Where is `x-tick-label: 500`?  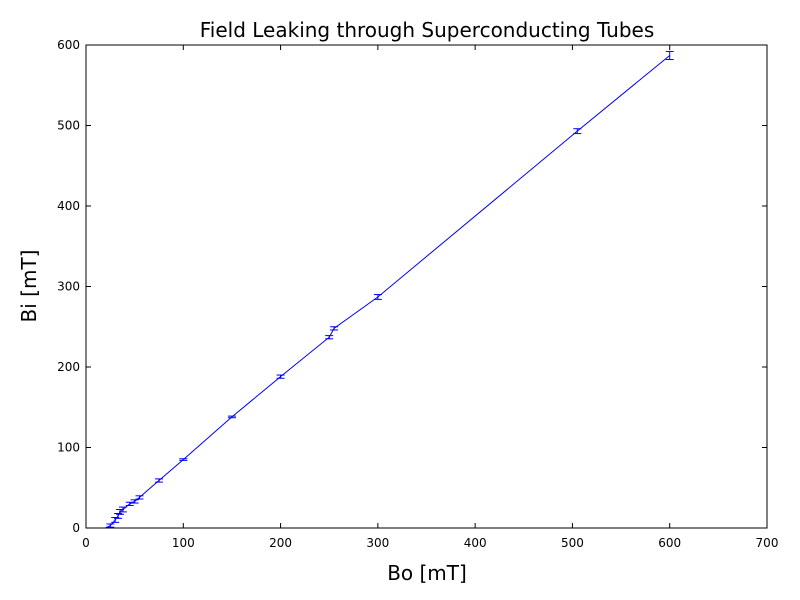 x-tick-label: 500 is located at coordinates (572, 543).